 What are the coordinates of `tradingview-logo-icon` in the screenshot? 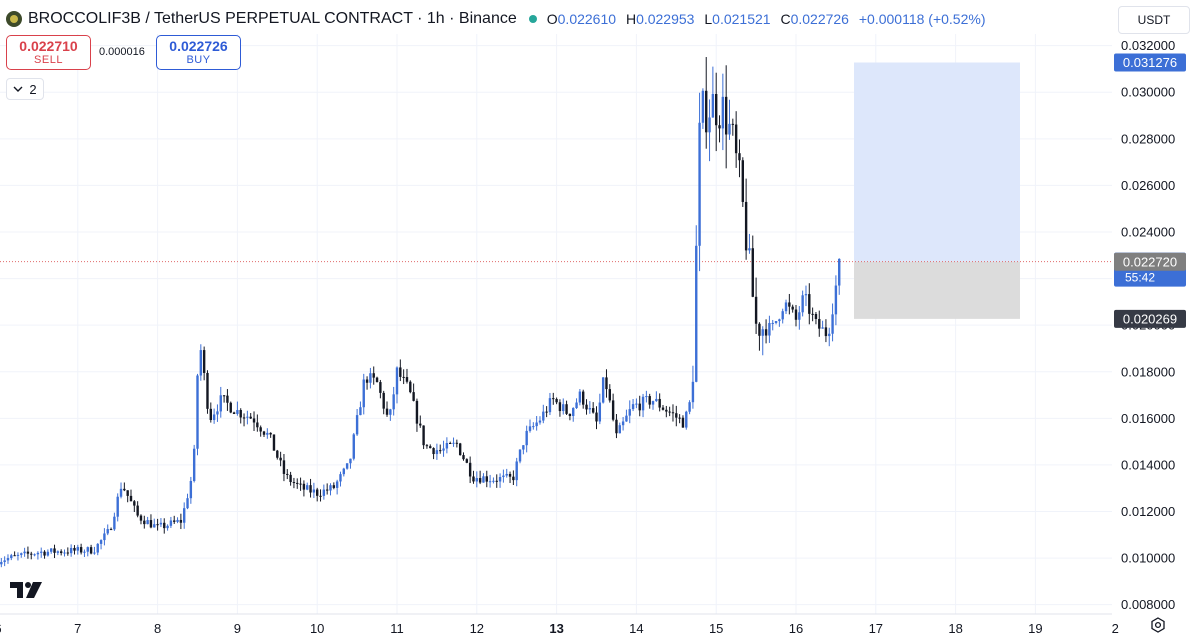 It's located at (27, 590).